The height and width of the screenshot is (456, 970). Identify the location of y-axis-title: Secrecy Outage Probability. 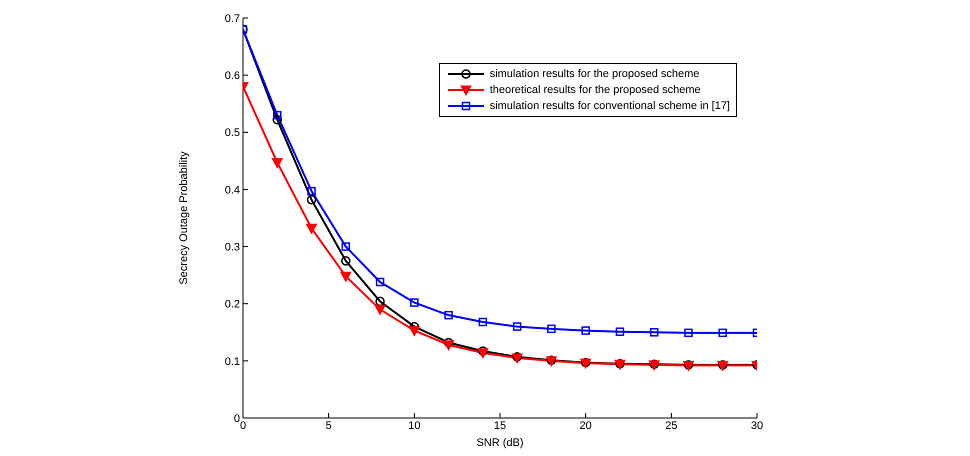
(184, 217).